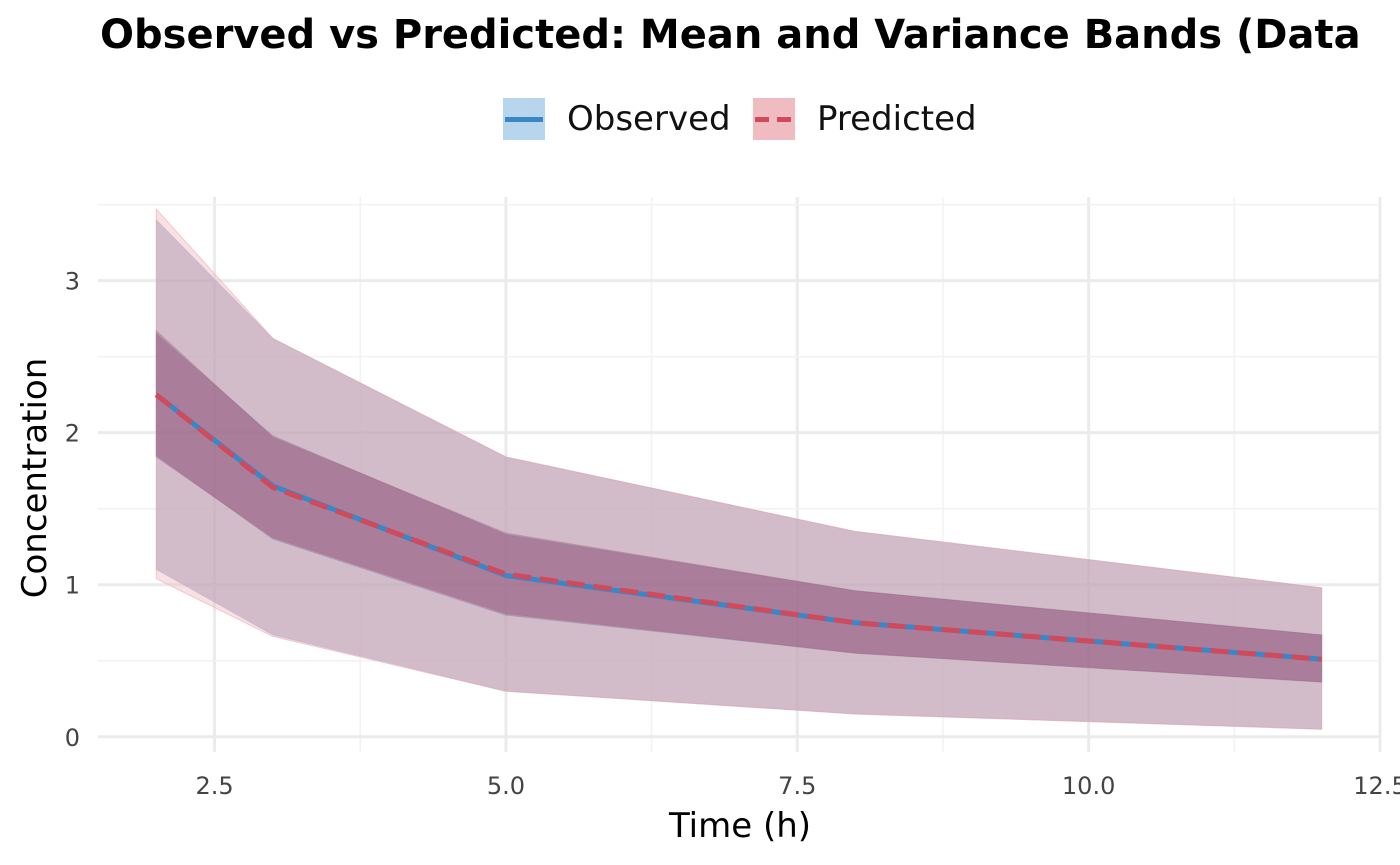  I want to click on legend-item-predicted: Predicted, so click(865, 119).